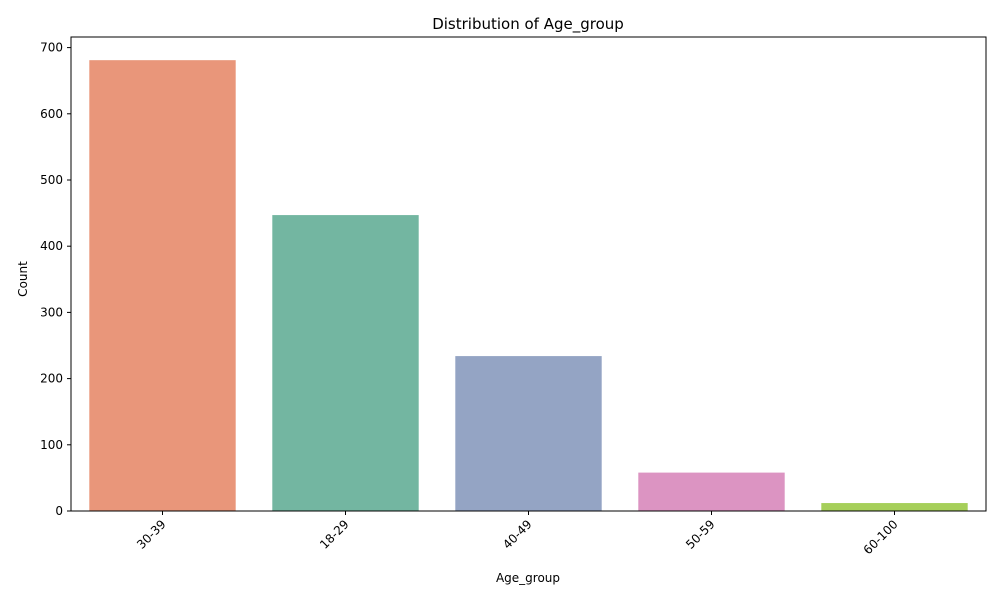 The image size is (1000, 604). Describe the element at coordinates (51, 180) in the screenshot. I see `y-tick-label: 500` at that location.